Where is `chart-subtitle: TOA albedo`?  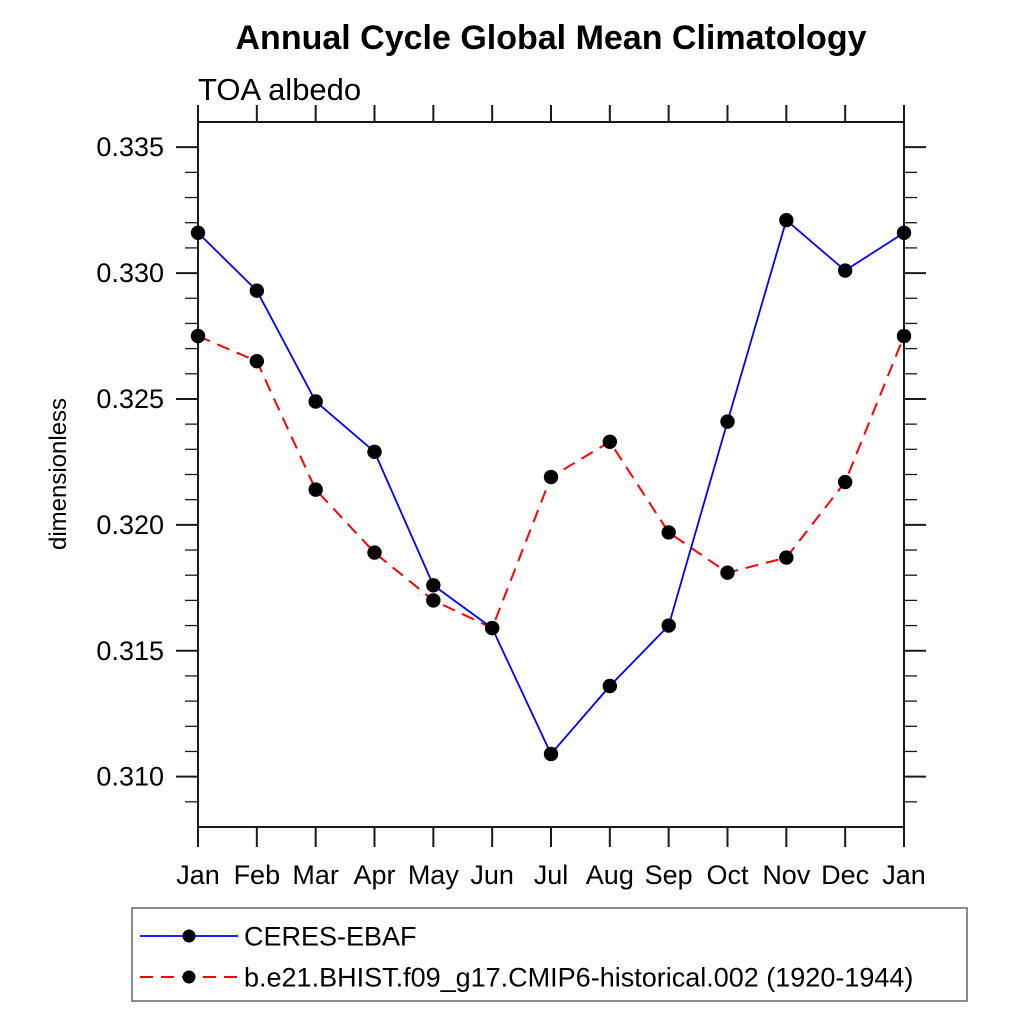
chart-subtitle: TOA albedo is located at coordinates (279, 89).